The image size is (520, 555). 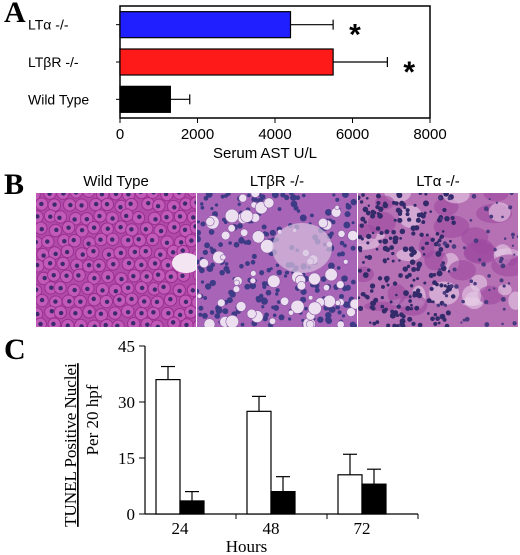 I want to click on micrograph-title-lta: LTα -/-, so click(x=438, y=181).